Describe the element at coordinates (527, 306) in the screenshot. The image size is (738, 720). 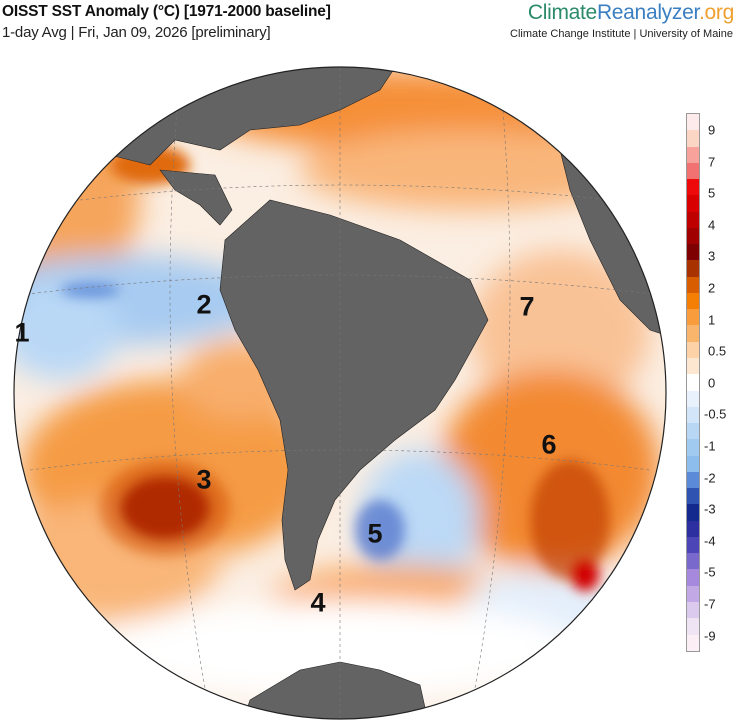
I see `region-label: 7` at that location.